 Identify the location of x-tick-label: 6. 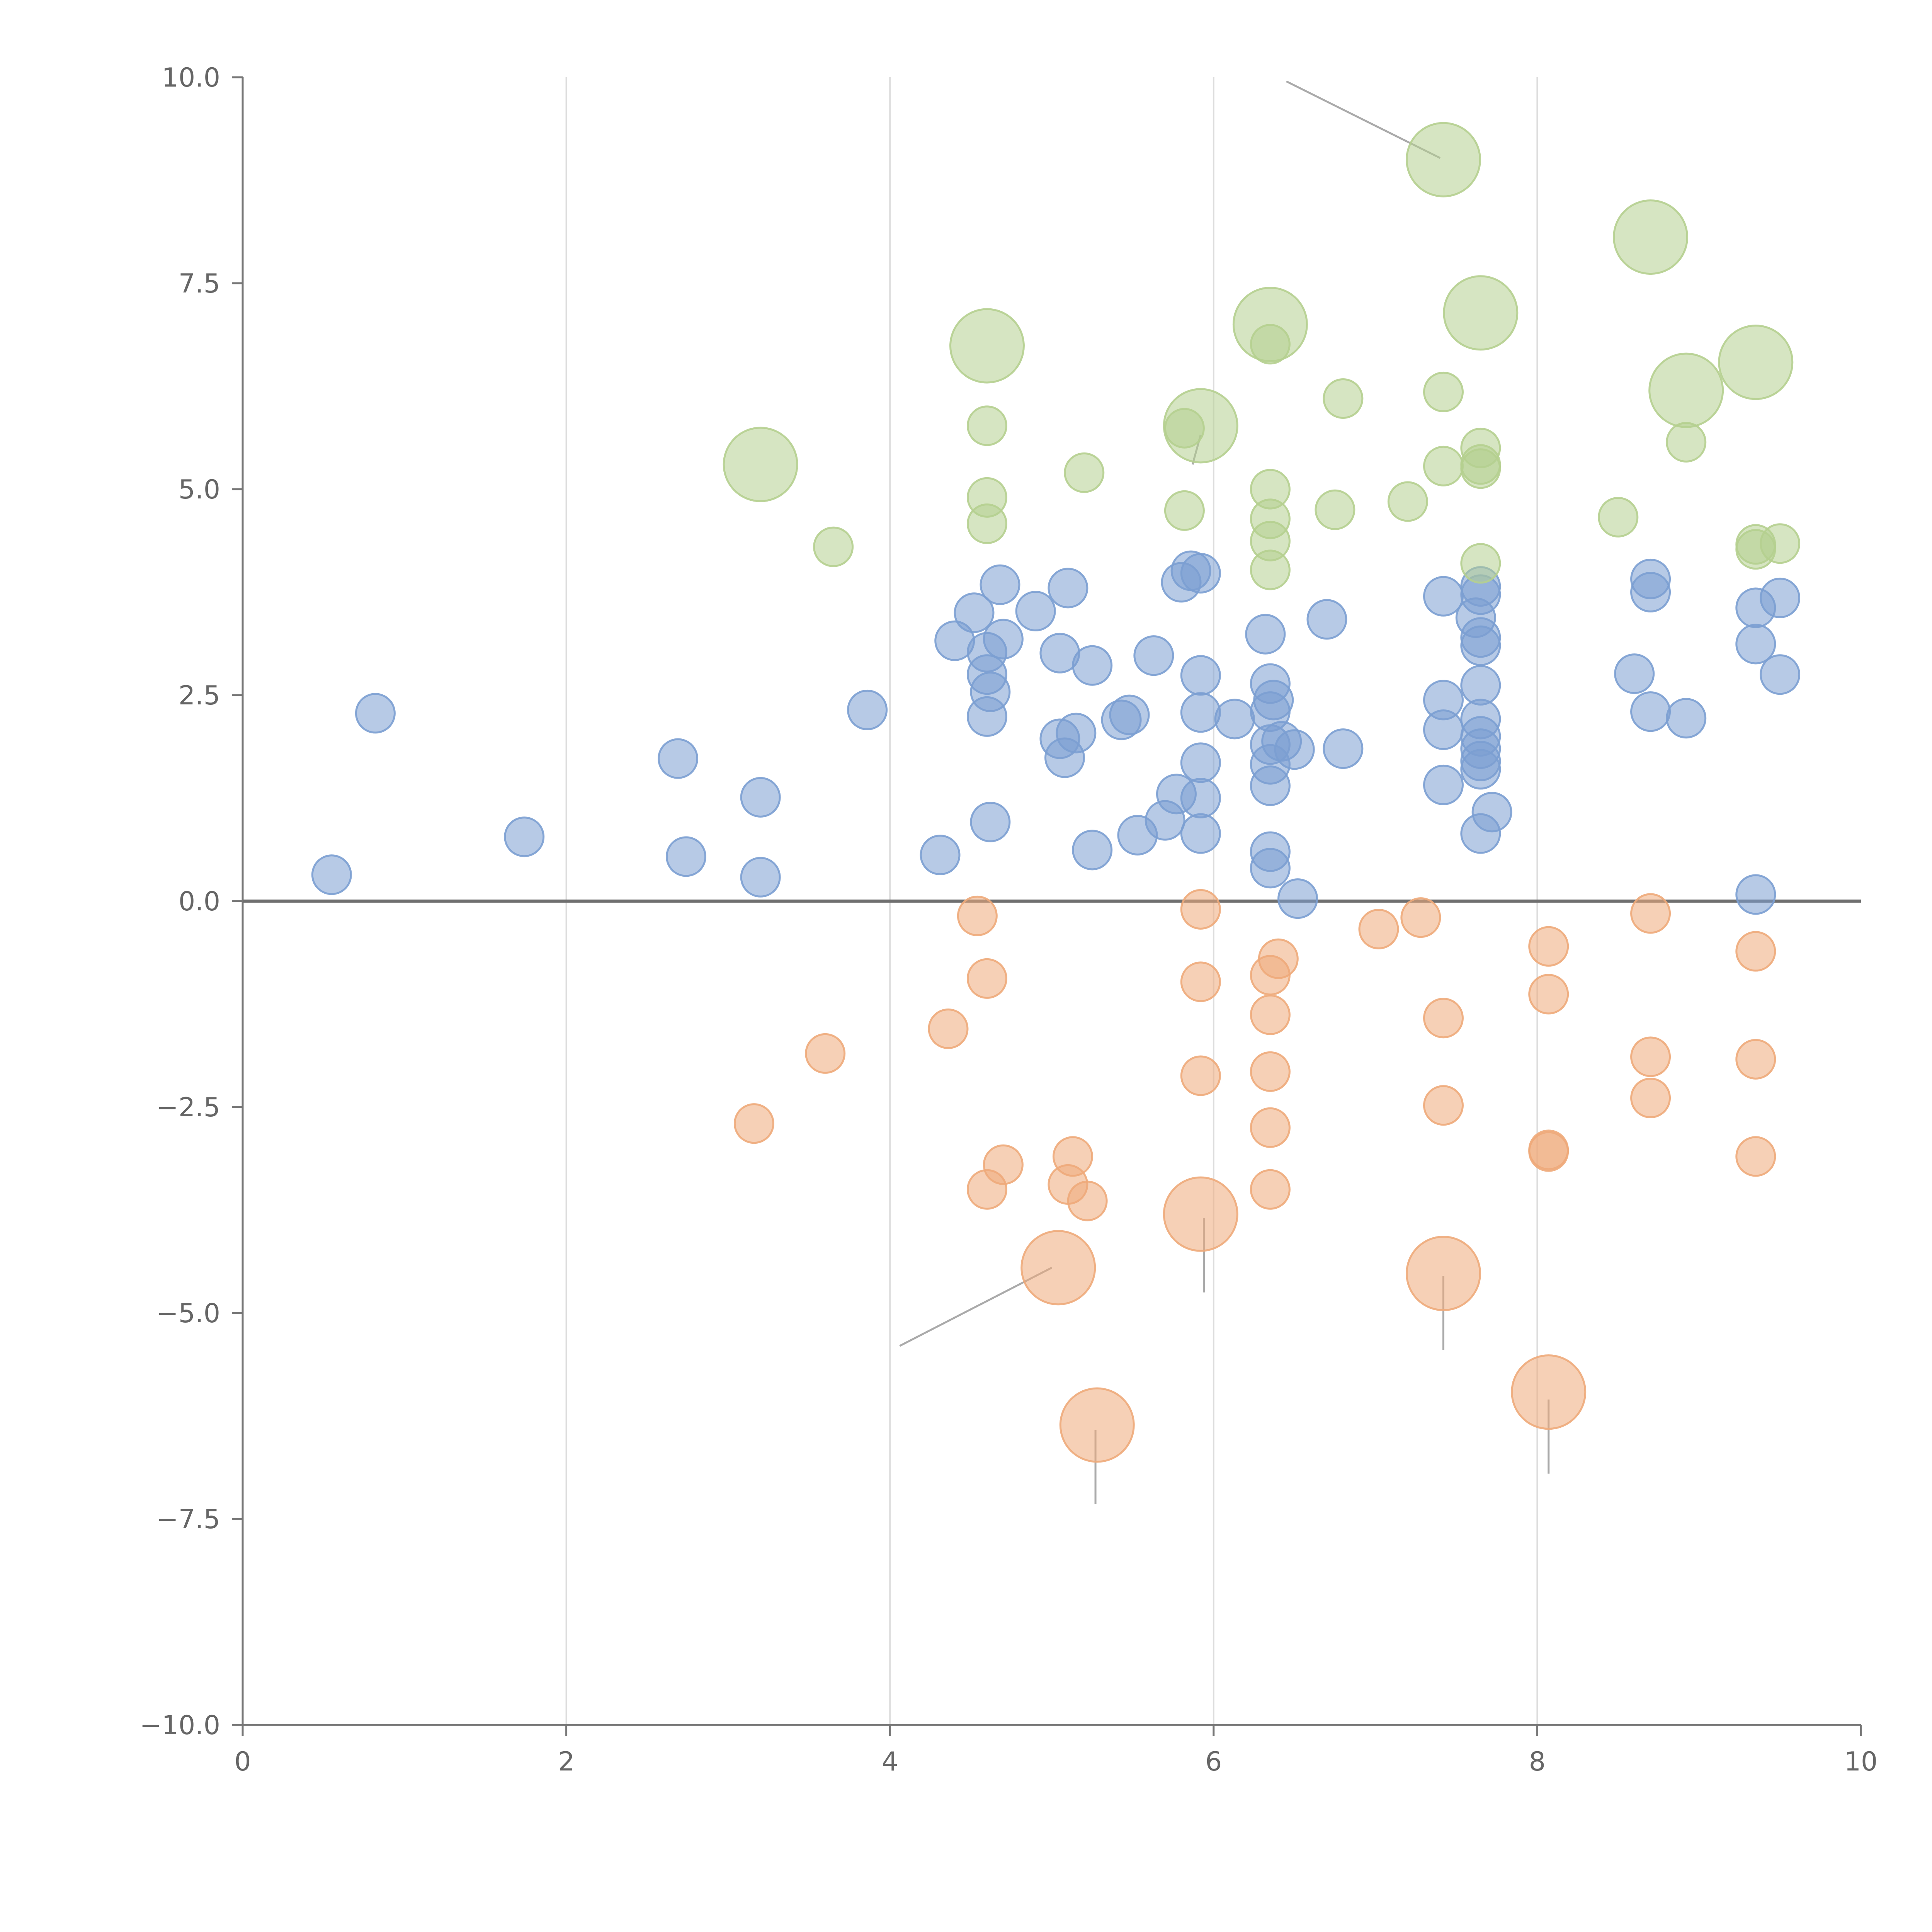
(1213, 1762).